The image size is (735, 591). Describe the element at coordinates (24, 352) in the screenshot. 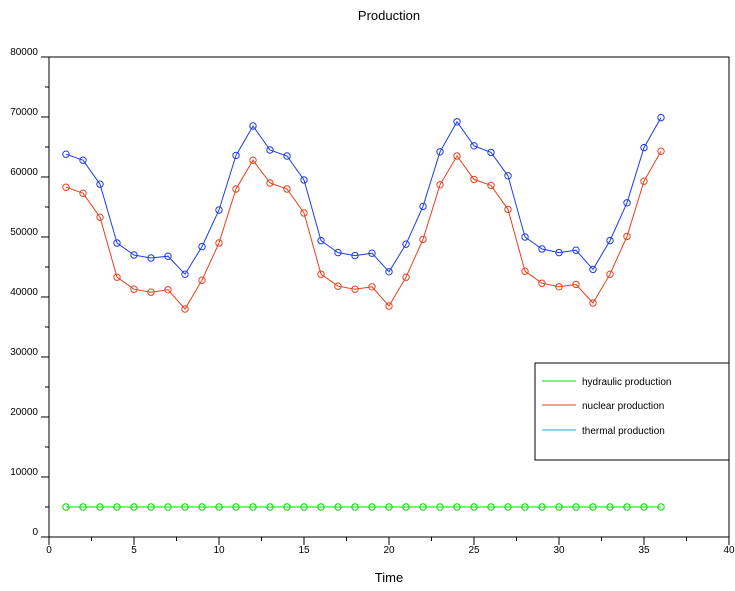

I see `y-tick-label: 30000` at that location.